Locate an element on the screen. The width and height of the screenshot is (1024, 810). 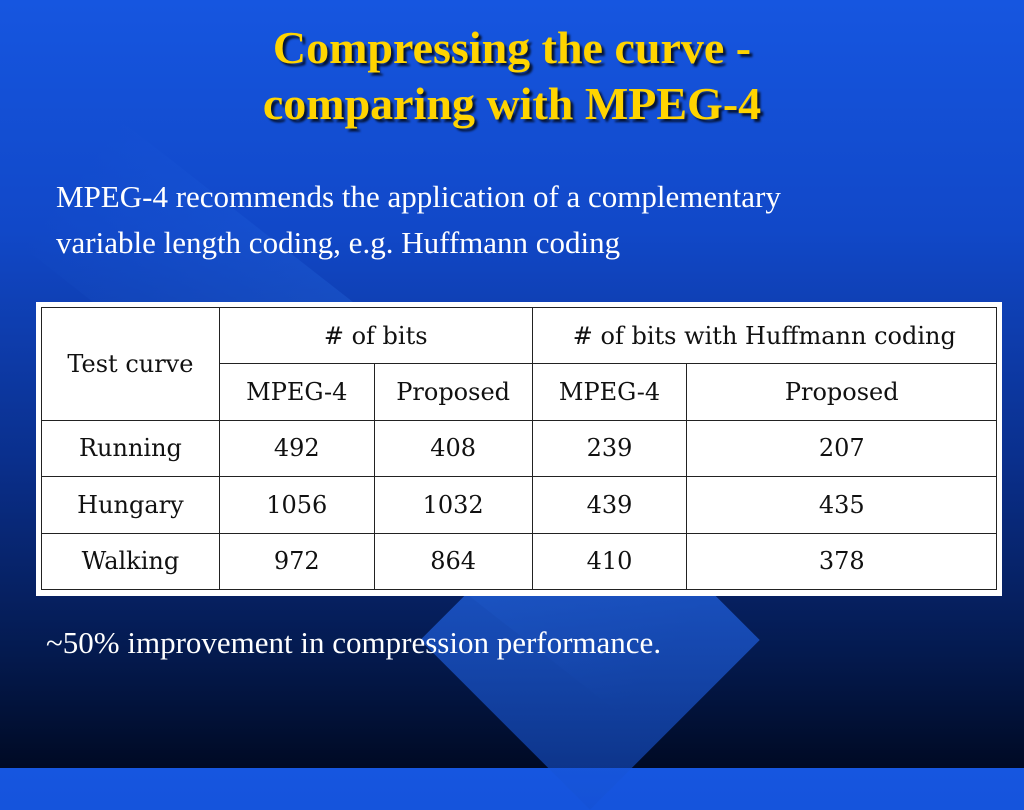
table-cell: 207 is located at coordinates (841, 448).